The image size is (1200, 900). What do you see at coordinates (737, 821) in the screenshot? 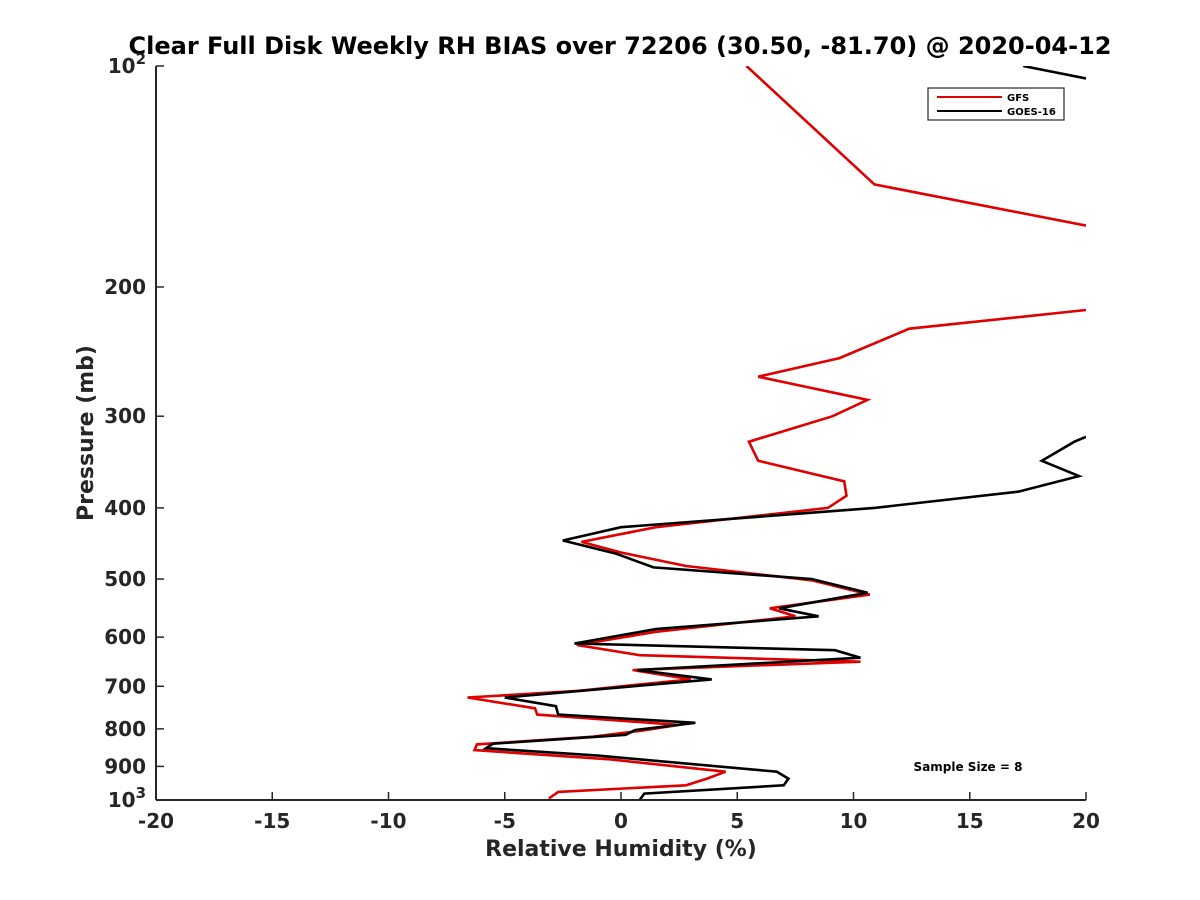
I see `x-tick-label: 5` at bounding box center [737, 821].